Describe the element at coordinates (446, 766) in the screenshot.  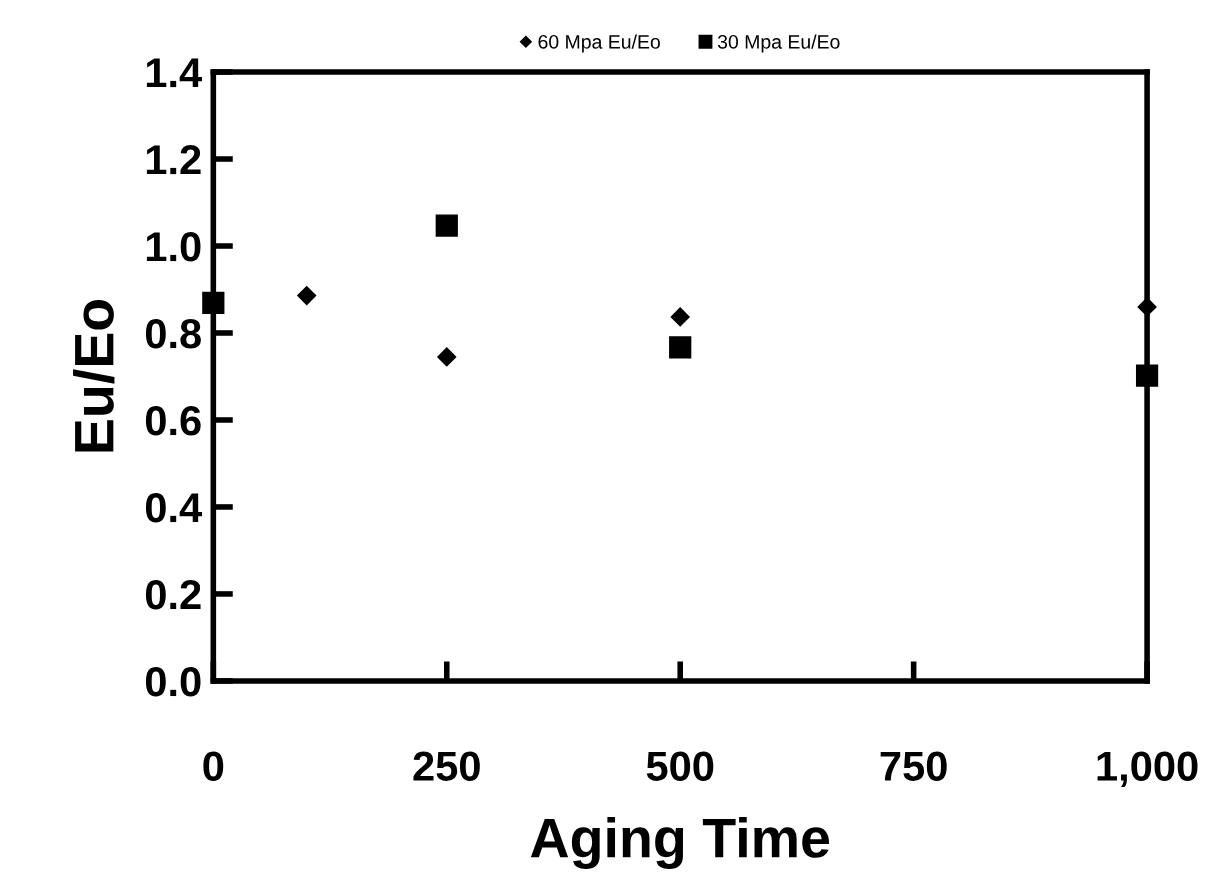
I see `x-tick-label: 250` at that location.